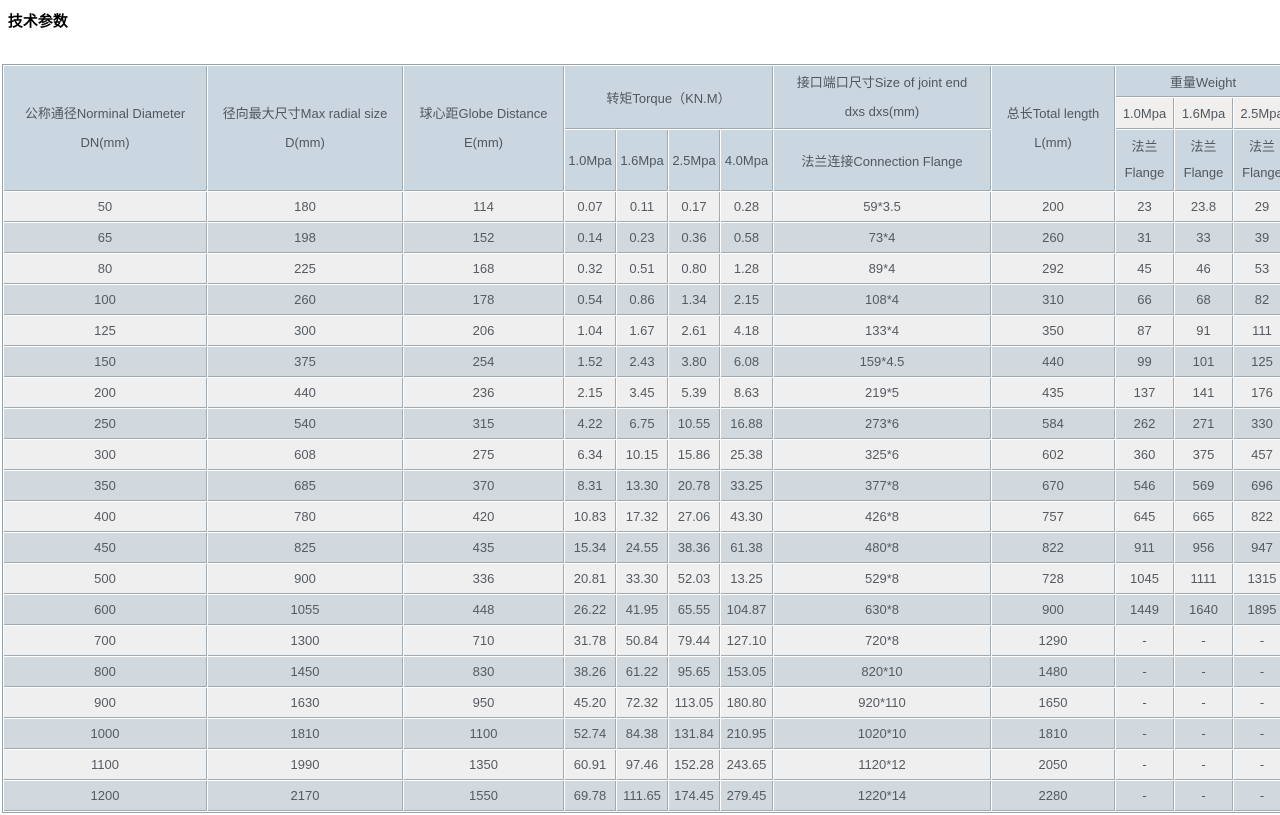 The height and width of the screenshot is (815, 1280). What do you see at coordinates (1145, 579) in the screenshot?
I see `cell-weight-1-0mpa: 1045` at bounding box center [1145, 579].